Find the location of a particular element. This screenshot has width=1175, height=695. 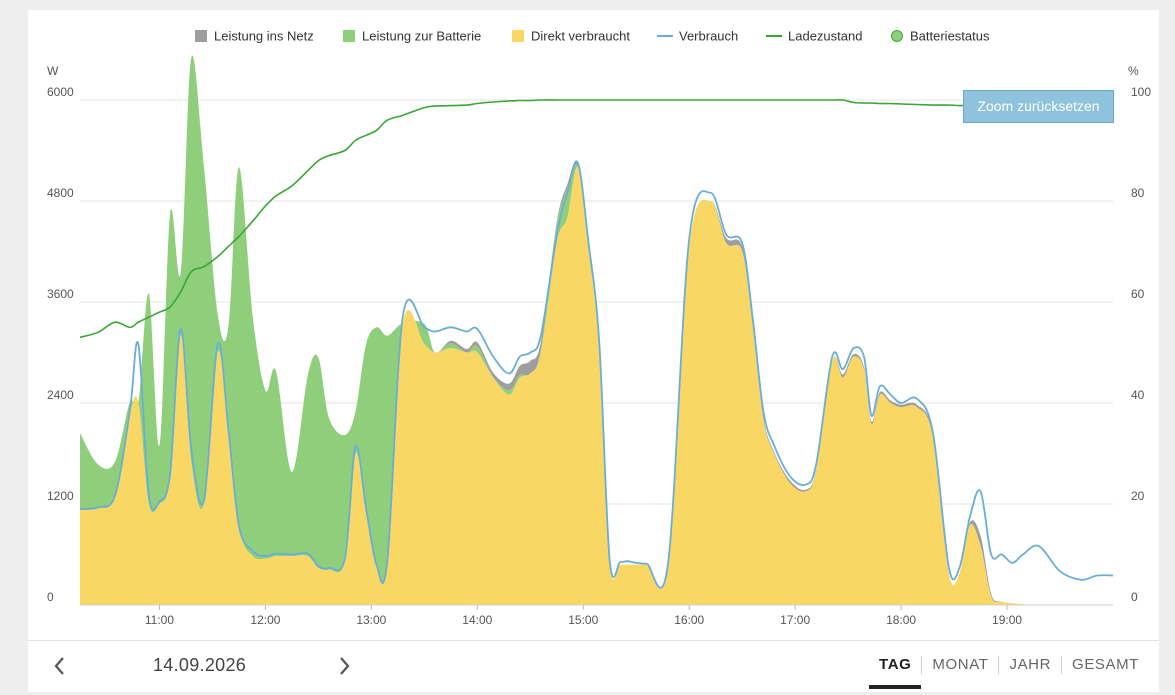

x-tick-label: 14:00 is located at coordinates (477, 620).